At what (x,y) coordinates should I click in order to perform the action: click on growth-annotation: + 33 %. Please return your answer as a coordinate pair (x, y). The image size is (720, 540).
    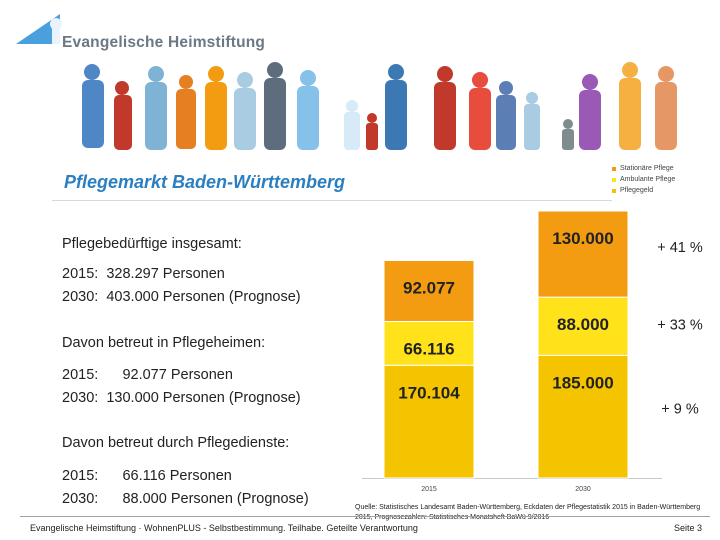
    Looking at the image, I should click on (680, 325).